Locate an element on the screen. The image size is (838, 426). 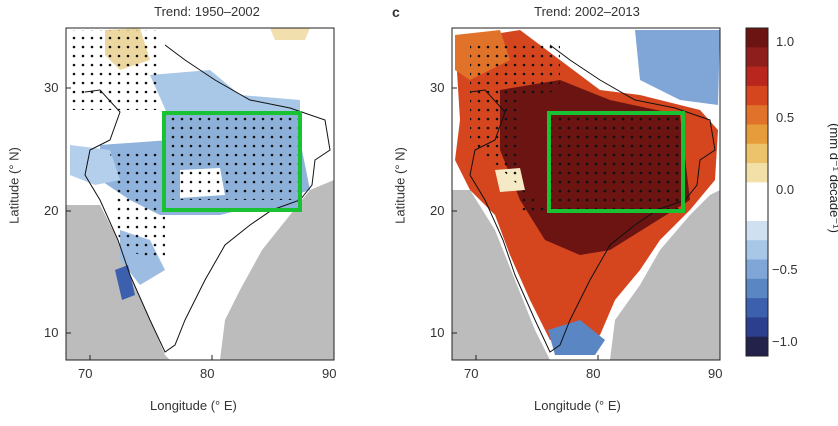
left-blue-patch-west is located at coordinates (95, 165).